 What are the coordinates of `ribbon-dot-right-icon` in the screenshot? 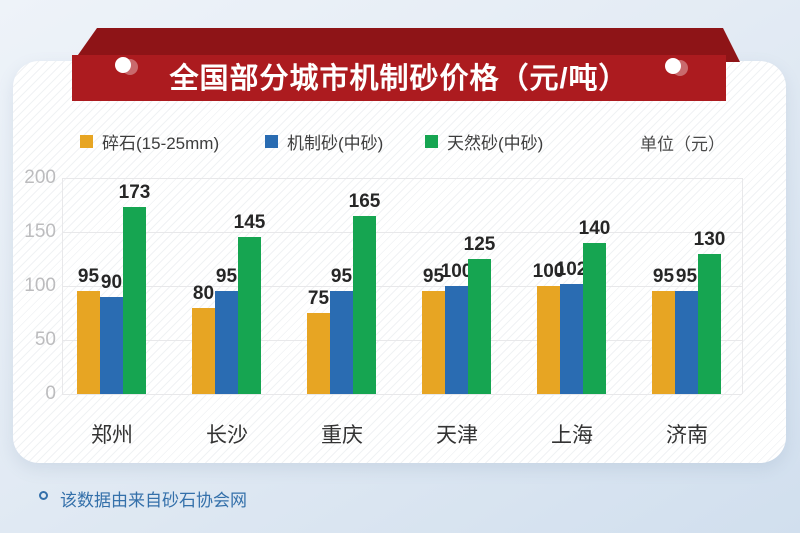 It's located at (673, 66).